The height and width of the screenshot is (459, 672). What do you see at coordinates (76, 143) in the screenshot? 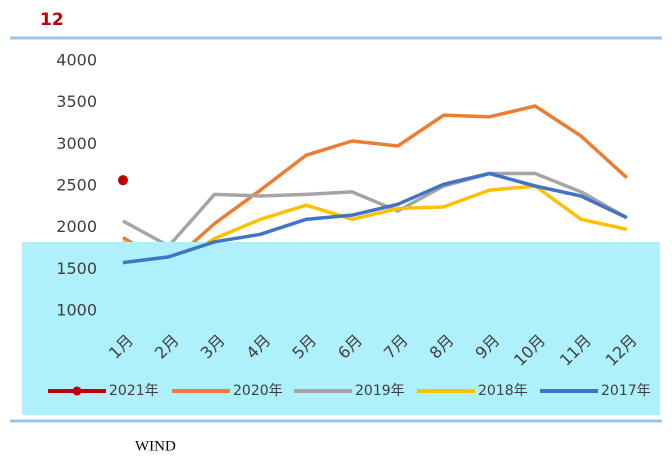
I see `y-tick-label: 3000` at bounding box center [76, 143].